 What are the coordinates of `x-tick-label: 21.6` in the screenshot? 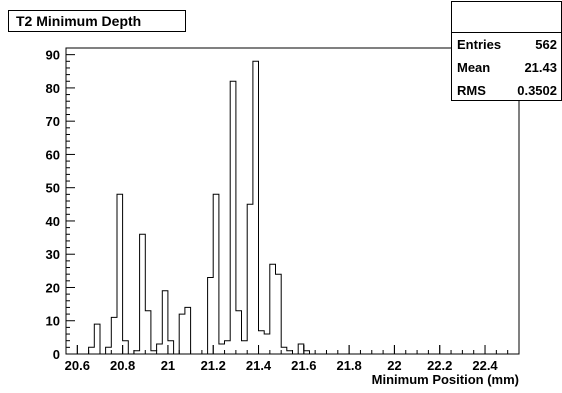 It's located at (303, 365).